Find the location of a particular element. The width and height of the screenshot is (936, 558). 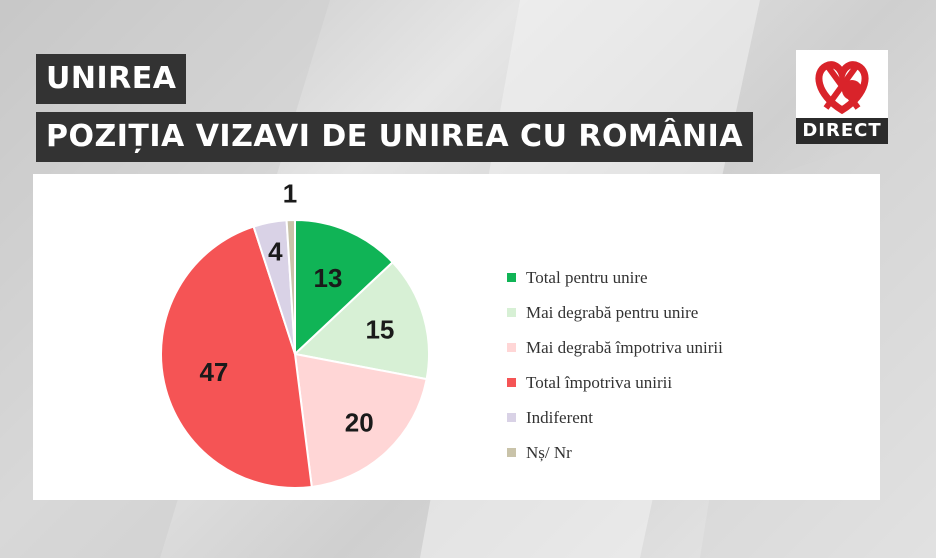

legend-label: Total pentru unire is located at coordinates (587, 277).